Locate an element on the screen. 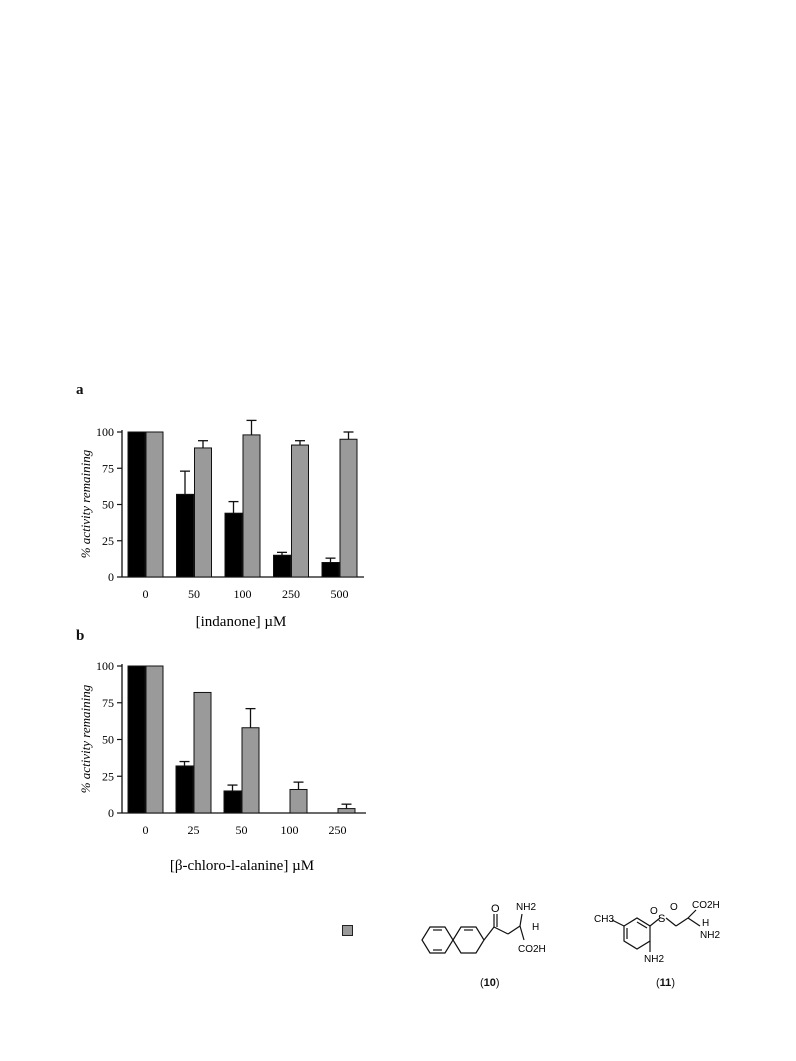 The height and width of the screenshot is (1061, 796). compound-11-amine: NH2 is located at coordinates (710, 935).